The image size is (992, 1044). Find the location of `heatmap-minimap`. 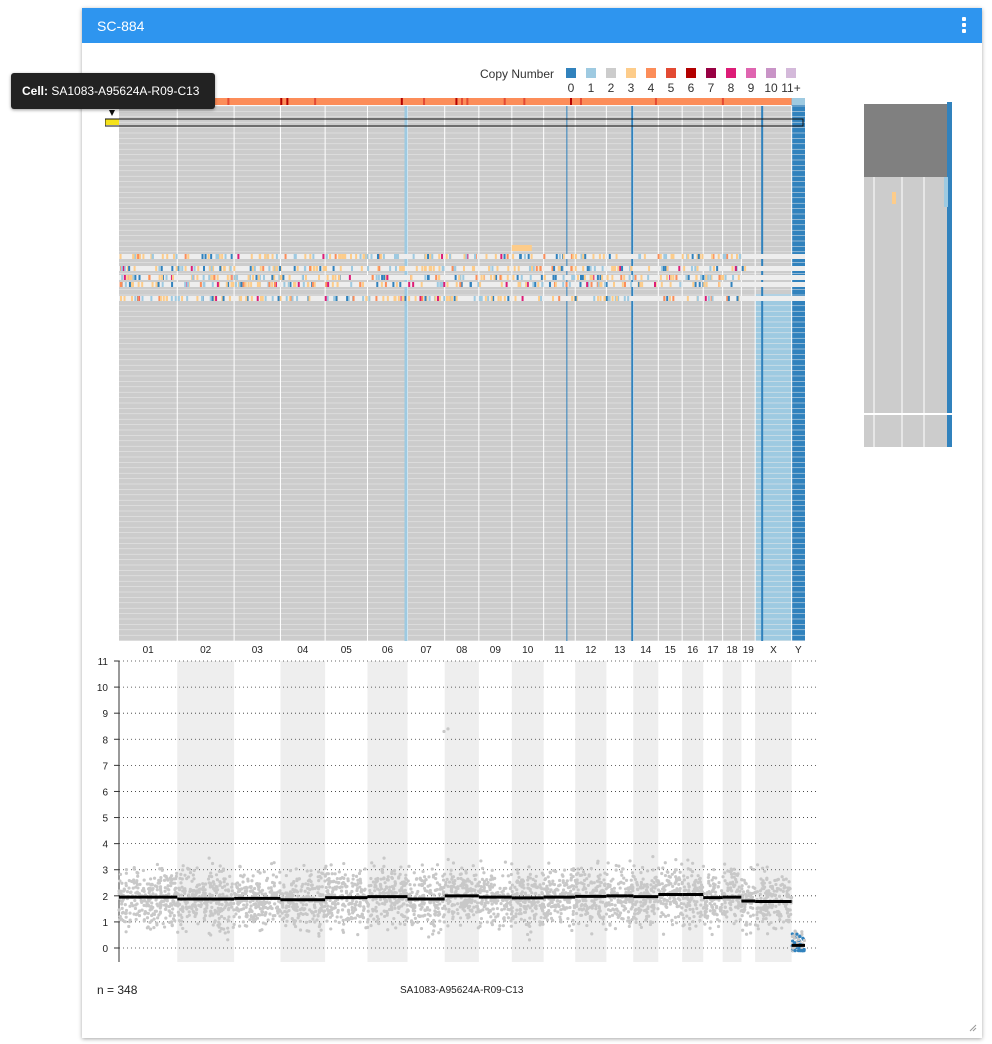

heatmap-minimap is located at coordinates (910, 277).